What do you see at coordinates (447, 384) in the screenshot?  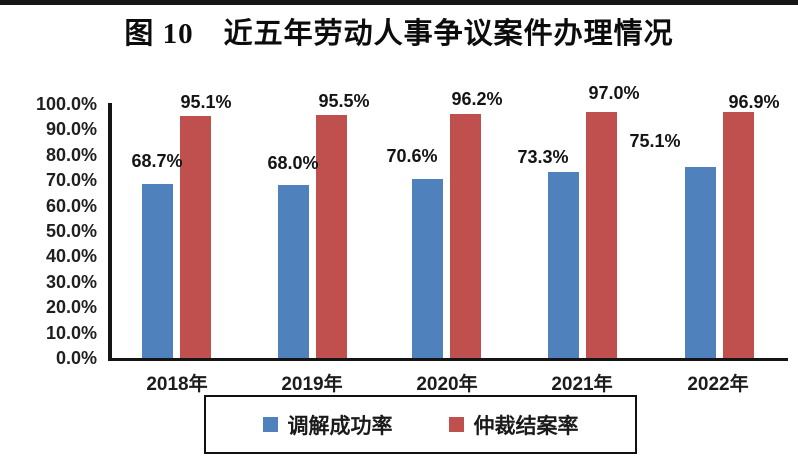 I see `x-label-2020年: 2020年` at bounding box center [447, 384].